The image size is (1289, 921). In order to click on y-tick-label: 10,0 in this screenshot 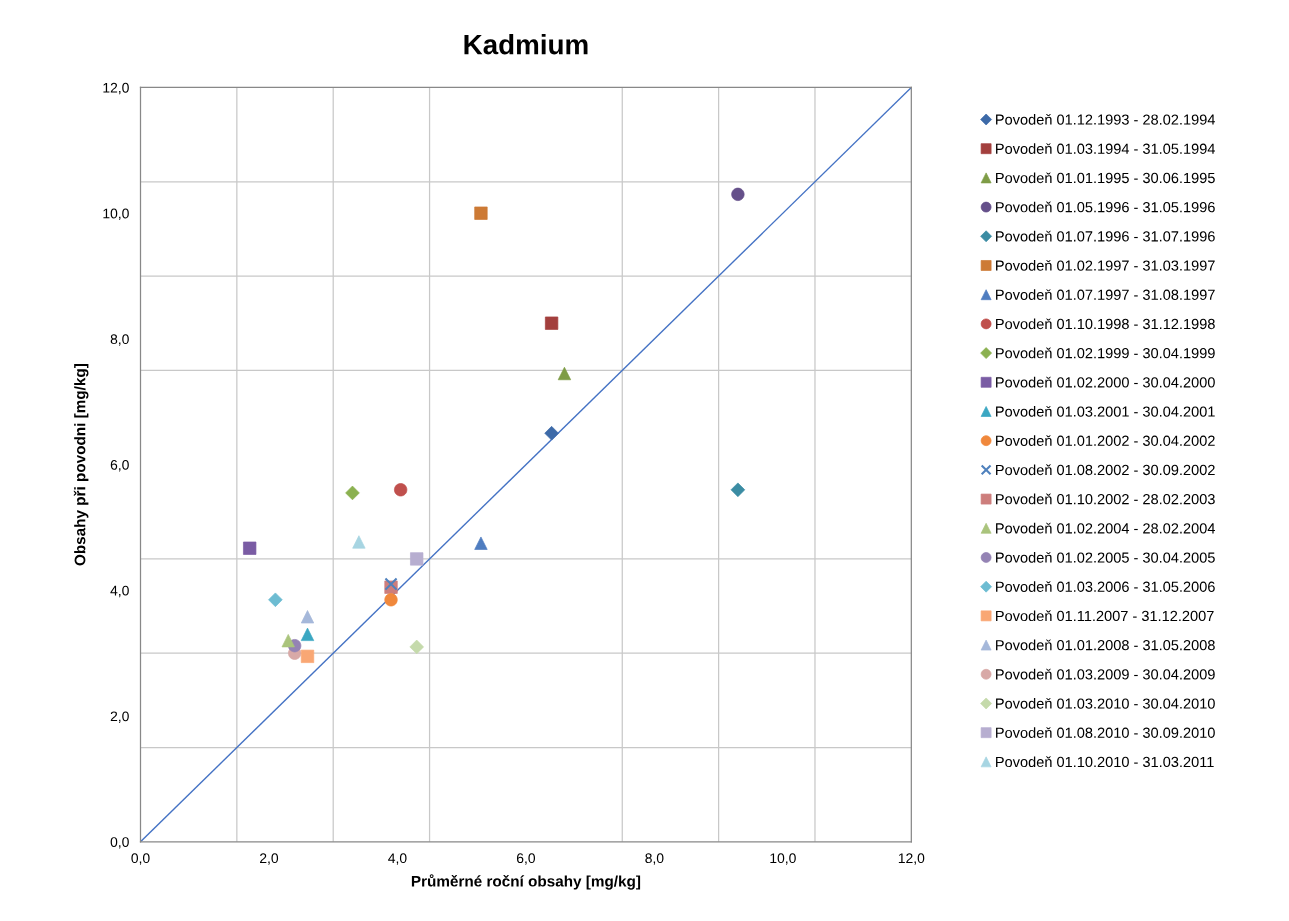, I will do `click(116, 214)`.